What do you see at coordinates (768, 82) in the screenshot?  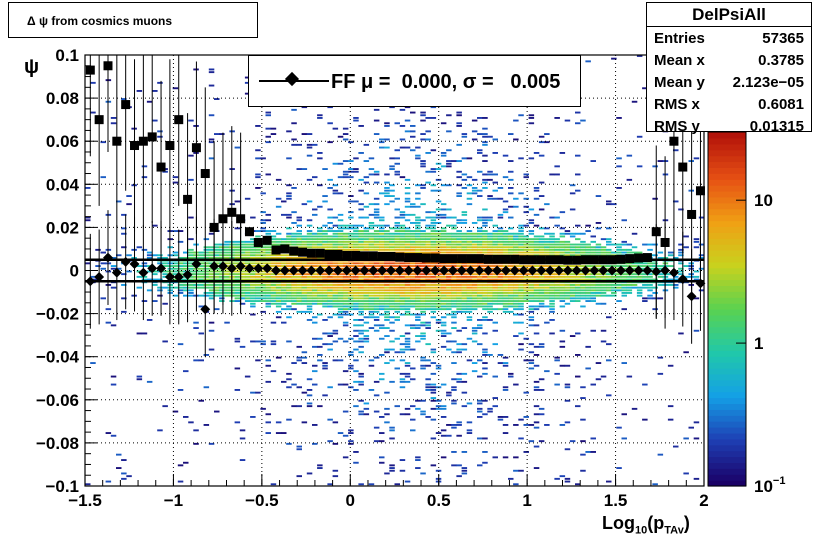 I see `stats-value: 2.123e−05` at bounding box center [768, 82].